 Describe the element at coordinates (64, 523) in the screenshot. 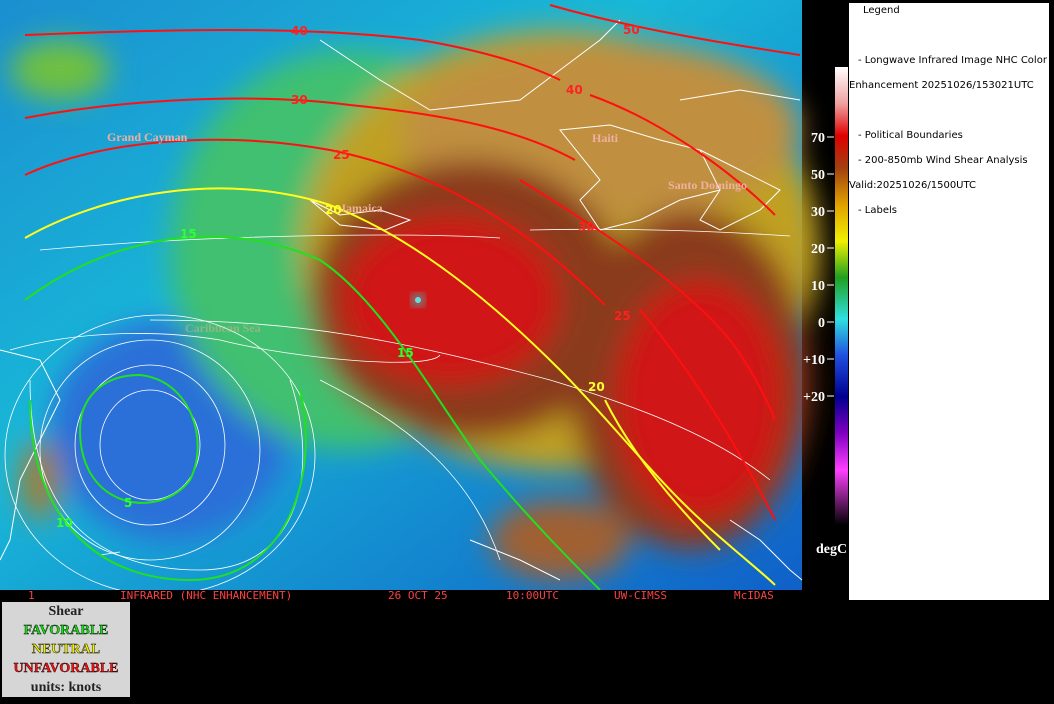

I see `contour-label: 10` at that location.